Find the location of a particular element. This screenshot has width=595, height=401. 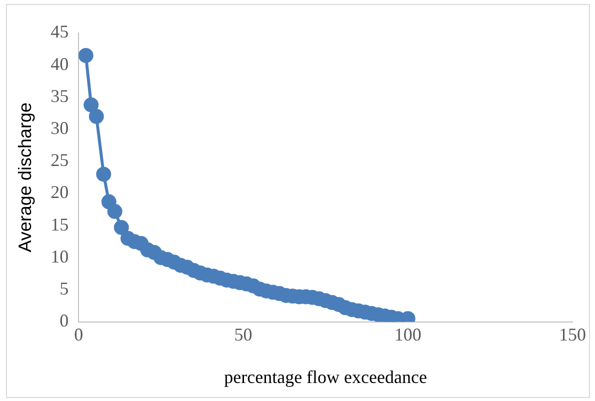

x-axis-title: percentage flow exceedance is located at coordinates (325, 376).